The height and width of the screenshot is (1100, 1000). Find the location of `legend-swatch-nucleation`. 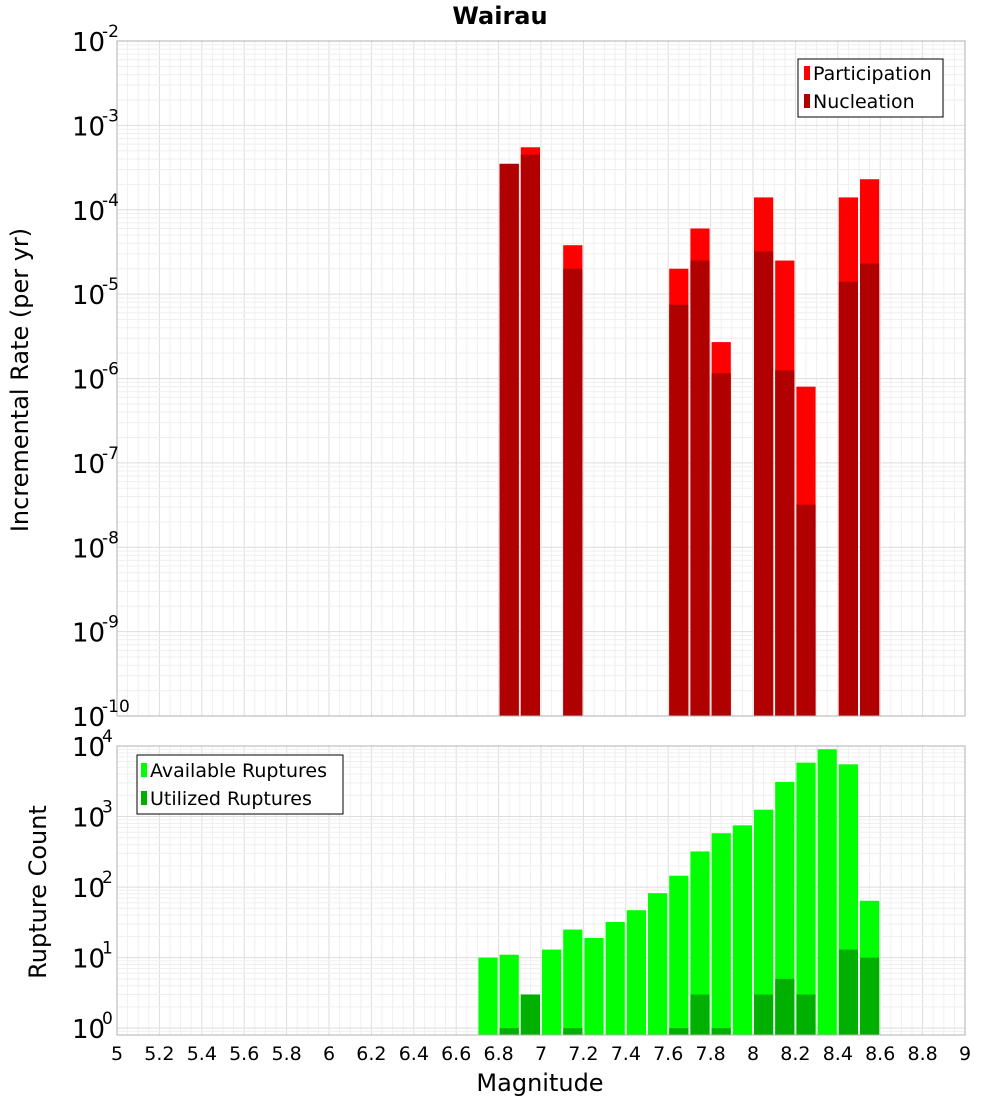

legend-swatch-nucleation is located at coordinates (807, 101).